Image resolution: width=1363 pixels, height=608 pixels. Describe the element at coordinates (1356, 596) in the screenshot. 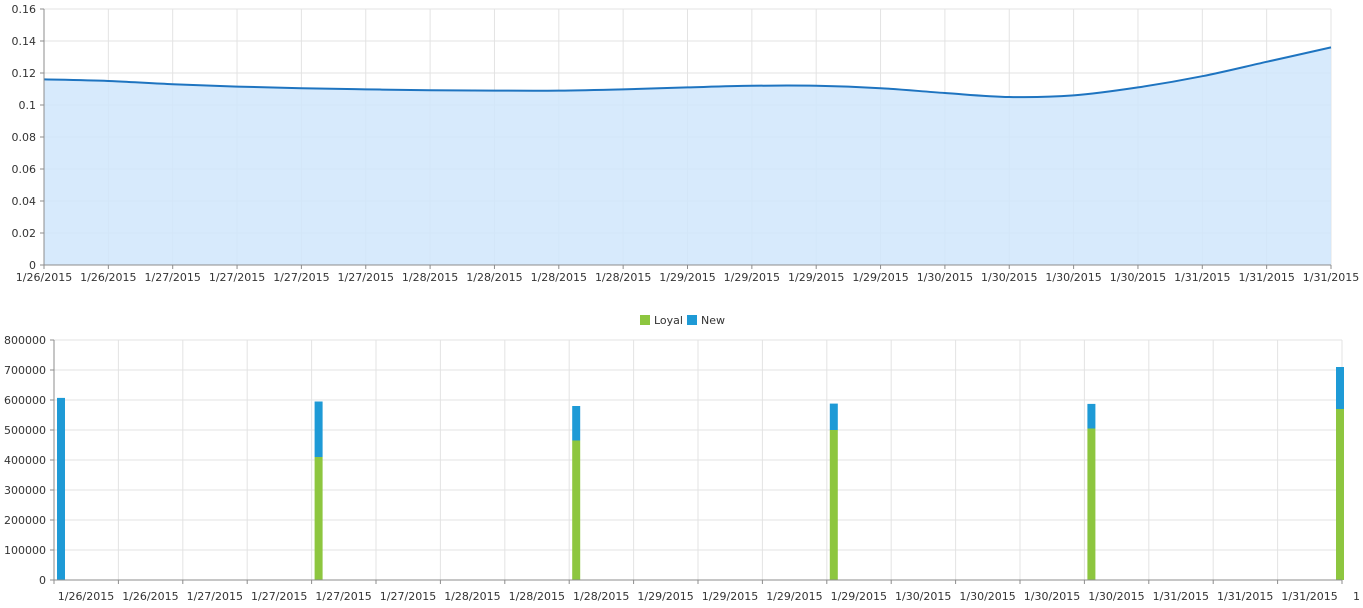

I see `x-tick-label: 1` at that location.